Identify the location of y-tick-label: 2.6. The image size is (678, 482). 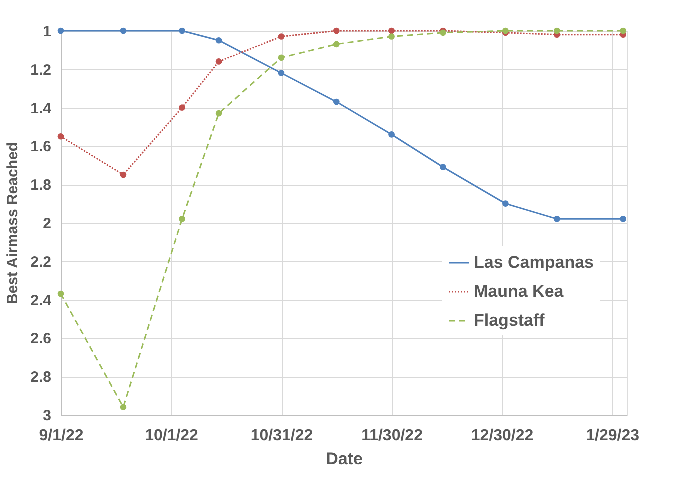
(41, 339).